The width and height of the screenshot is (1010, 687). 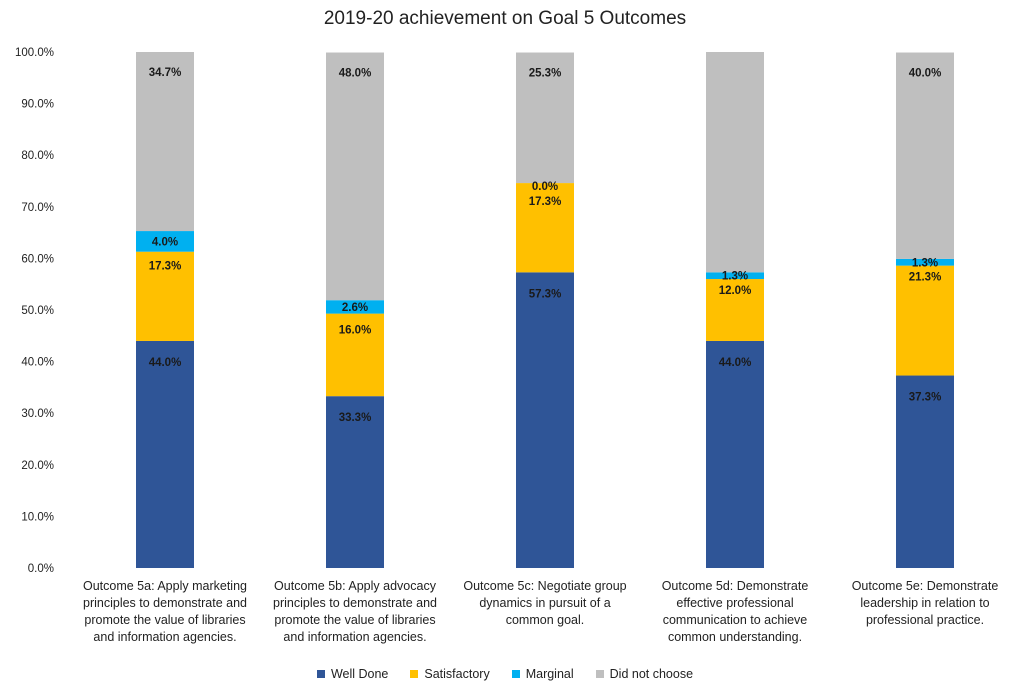 I want to click on y-tick-label: 40.0%, so click(x=37, y=363).